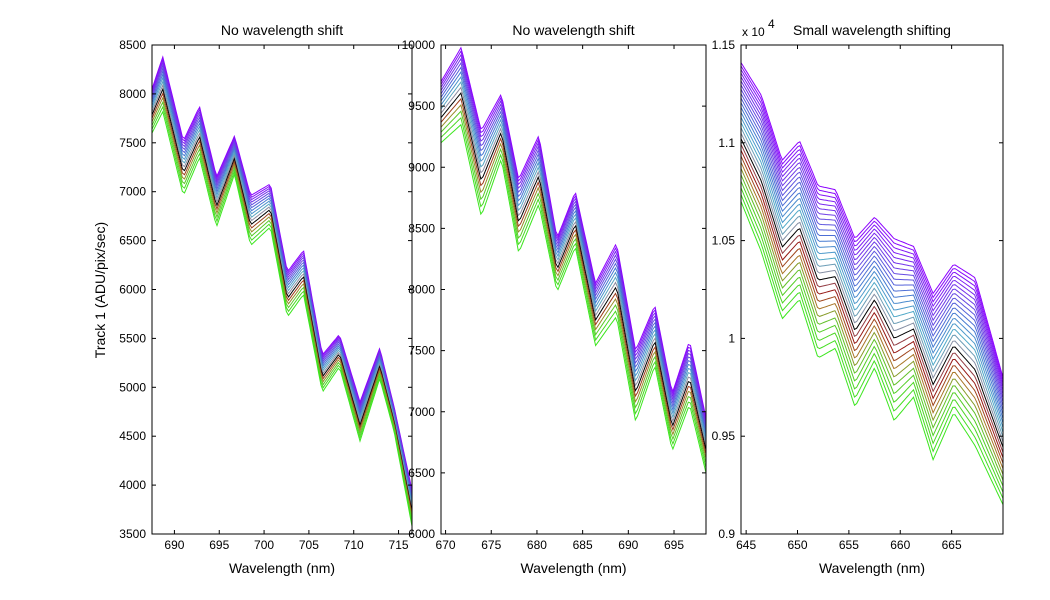  Describe the element at coordinates (132, 387) in the screenshot. I see `y-tick-label: 5000` at that location.